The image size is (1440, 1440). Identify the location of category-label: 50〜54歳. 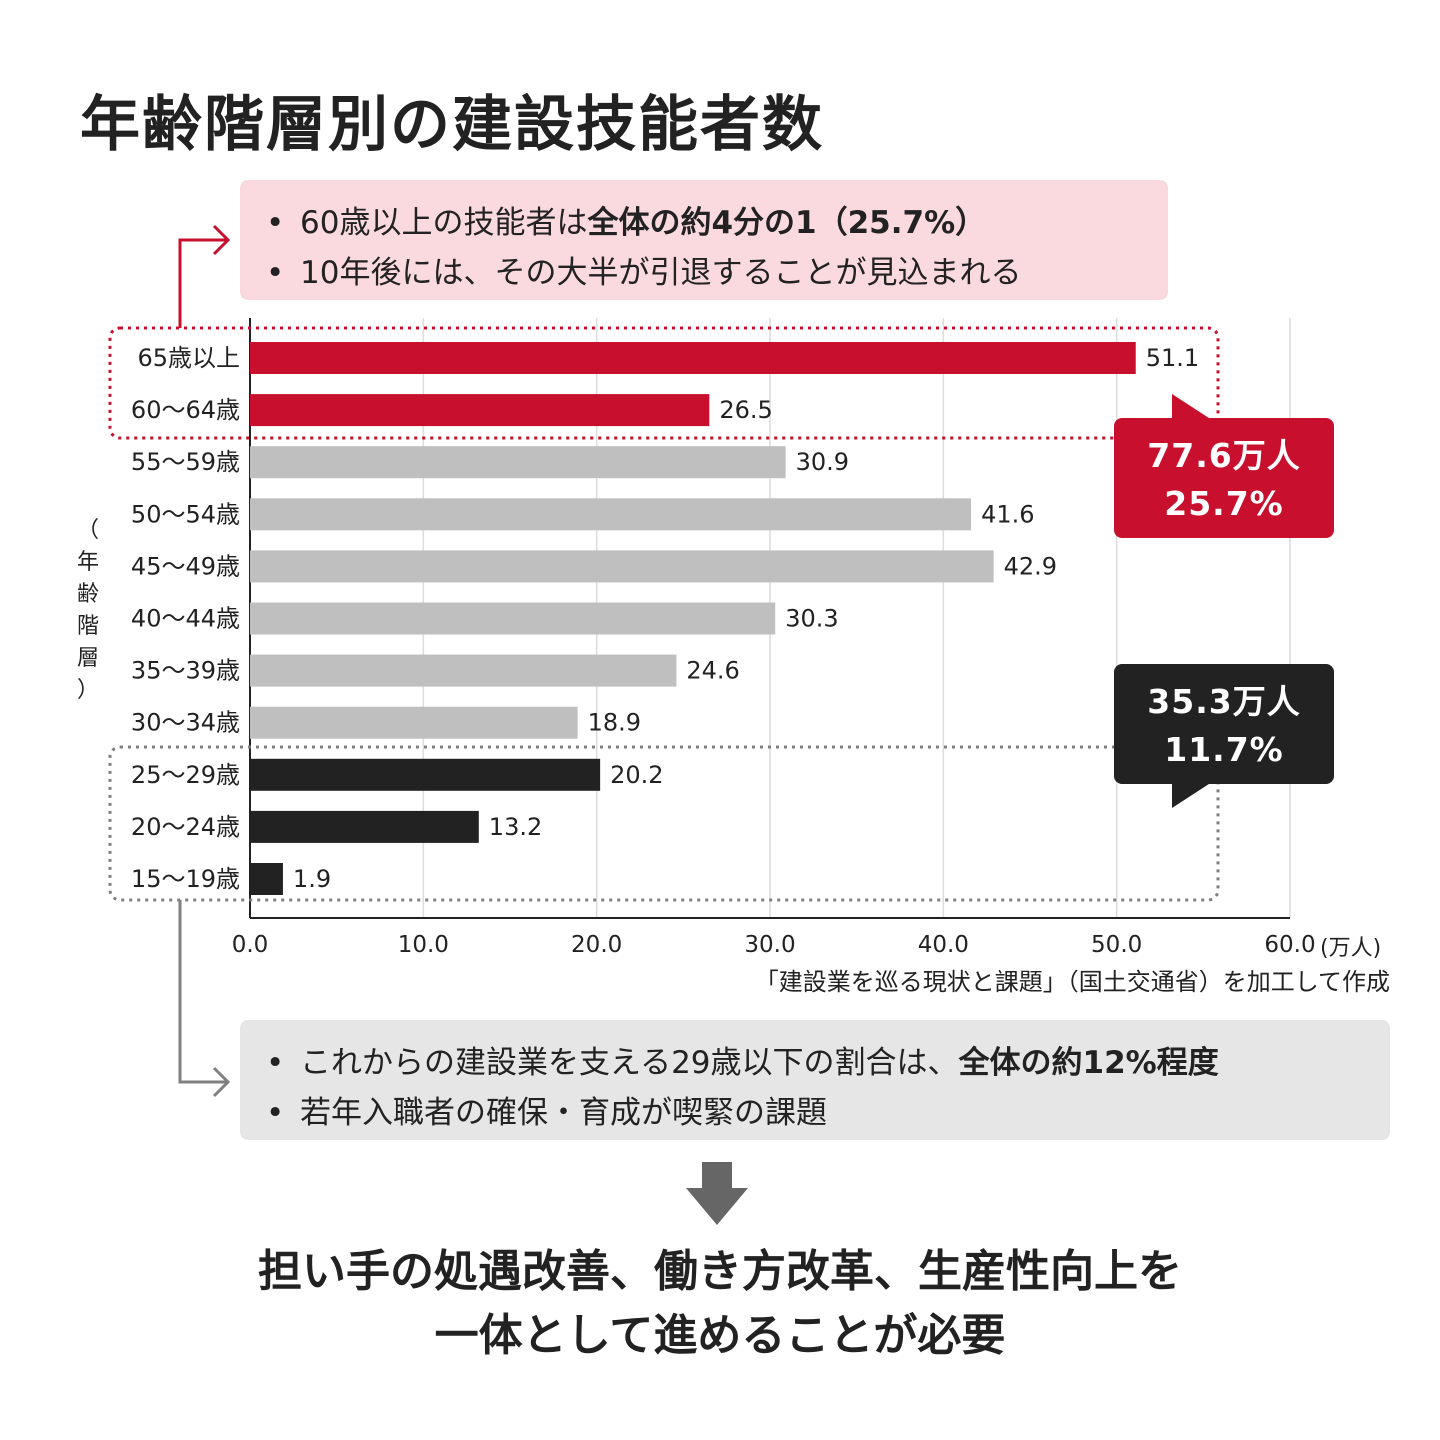
(185, 514).